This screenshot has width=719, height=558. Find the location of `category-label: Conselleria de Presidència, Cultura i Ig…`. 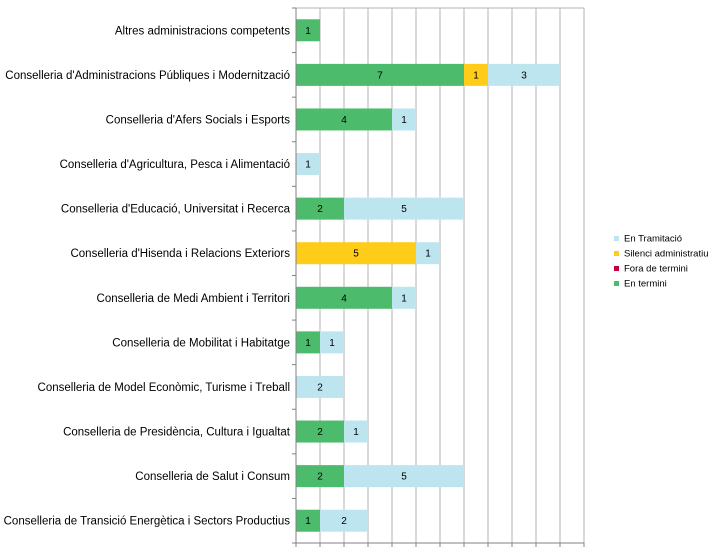

category-label: Conselleria de Presidència, Cultura i Ig… is located at coordinates (177, 433).